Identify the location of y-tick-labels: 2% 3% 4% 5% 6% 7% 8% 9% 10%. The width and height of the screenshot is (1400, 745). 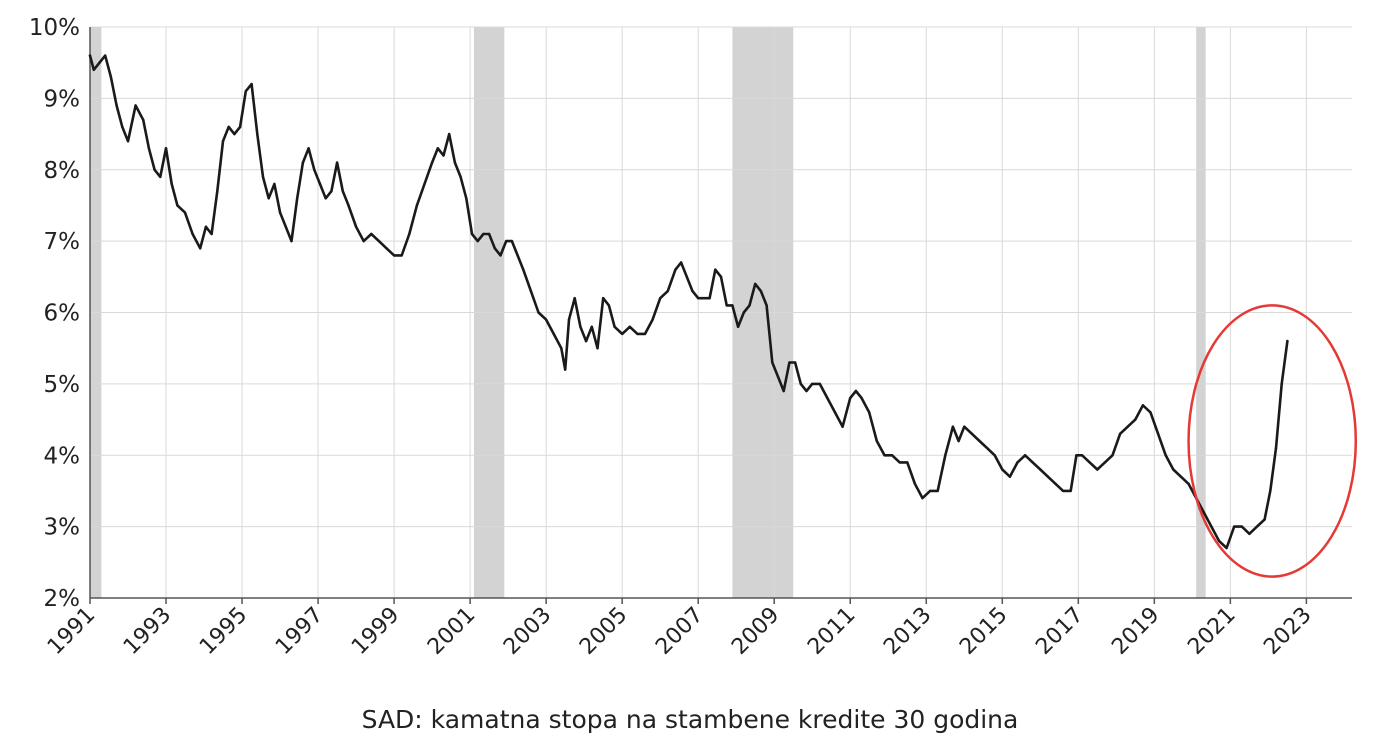
(54, 313).